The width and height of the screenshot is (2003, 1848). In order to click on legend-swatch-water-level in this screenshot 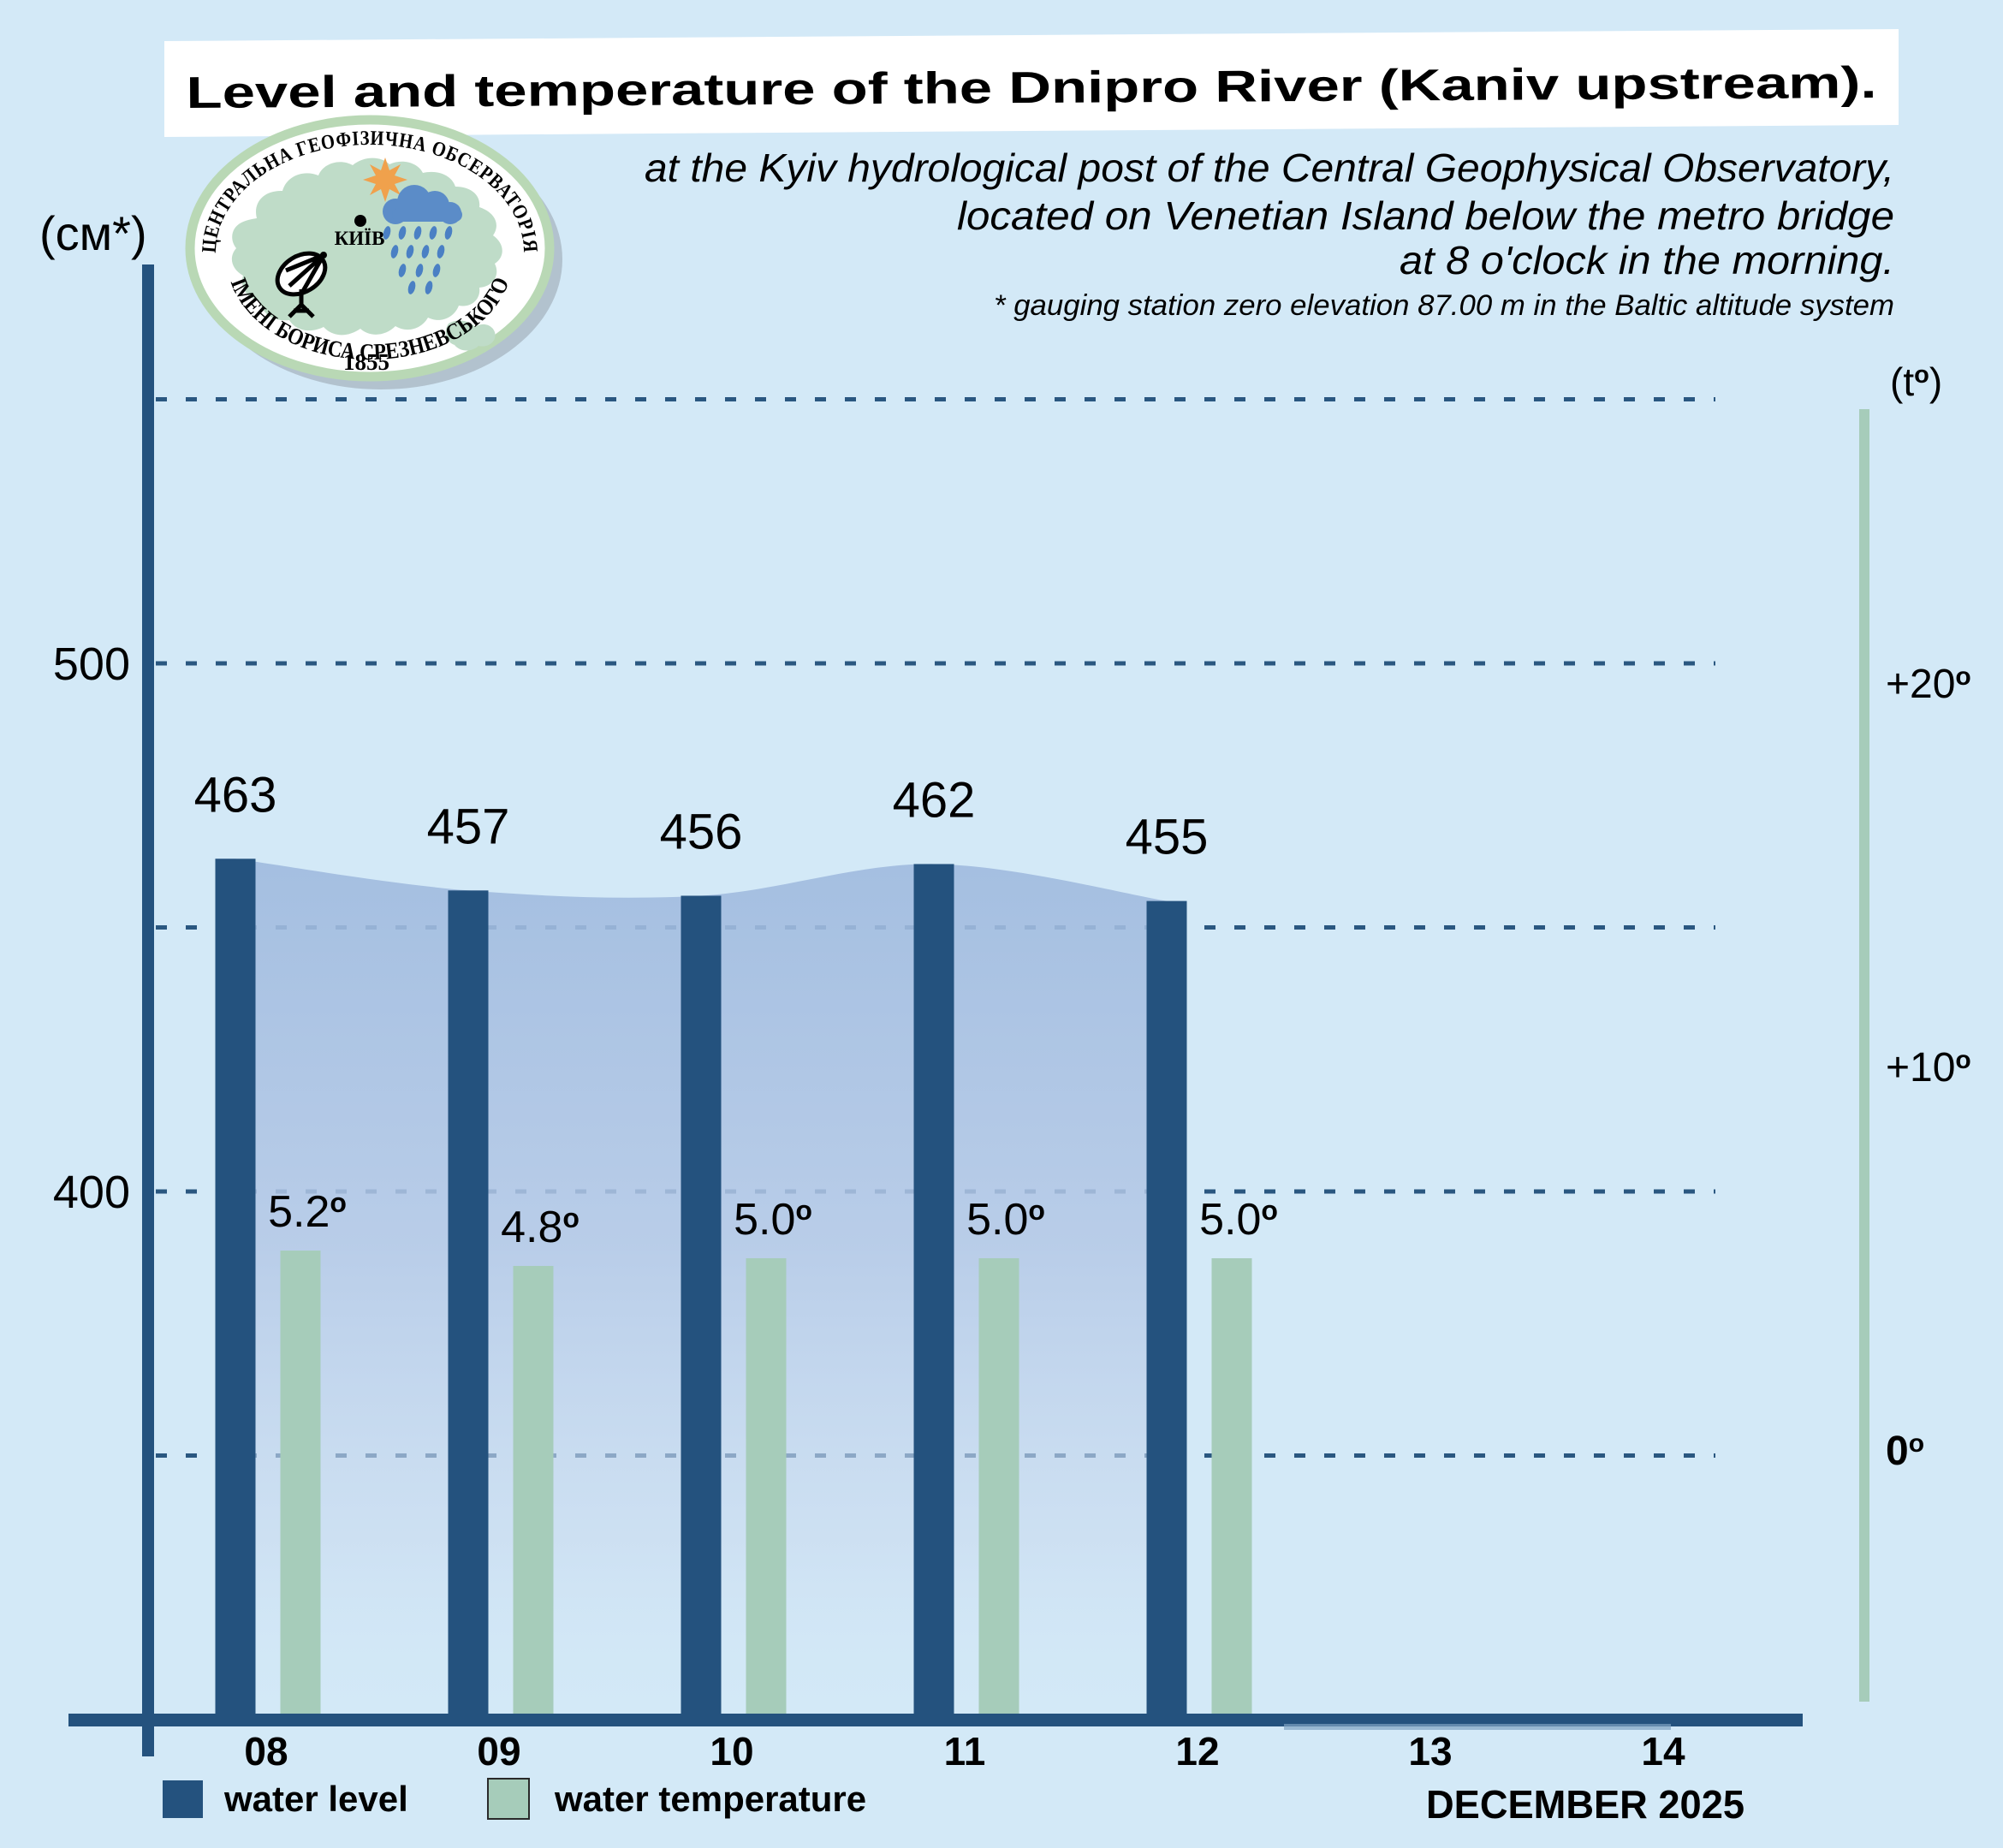, I will do `click(183, 1799)`.